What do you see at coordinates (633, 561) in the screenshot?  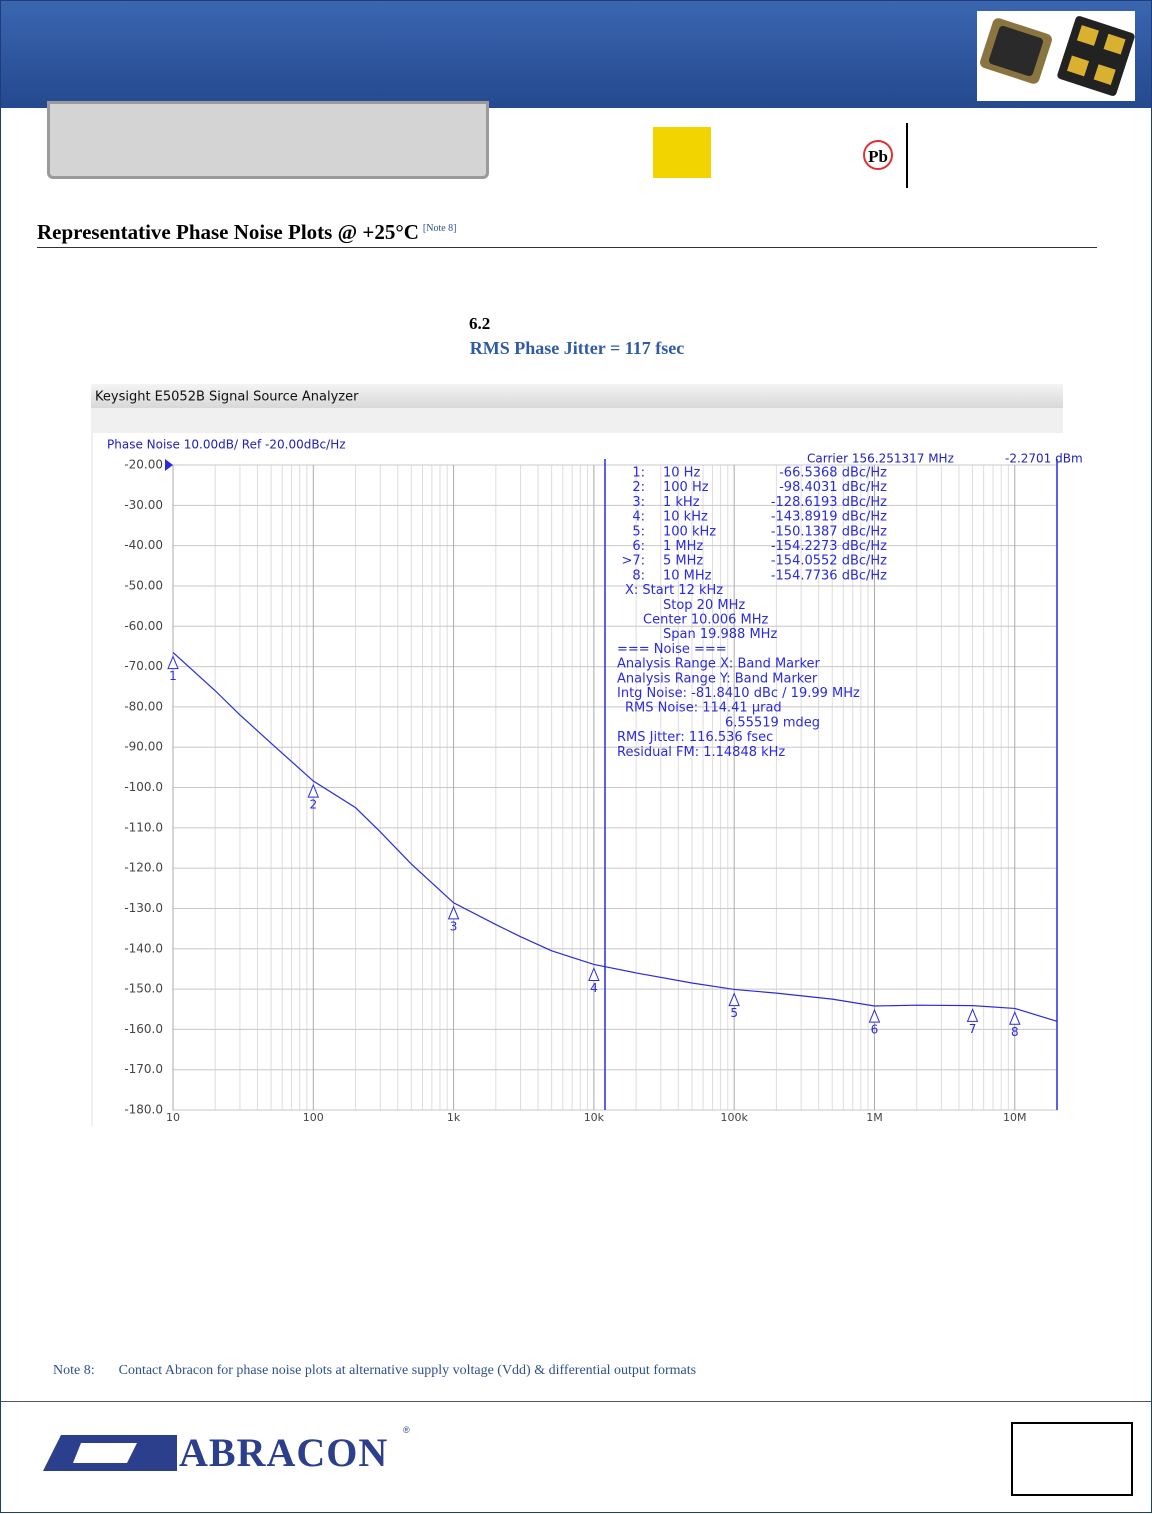 I see `marker-id: >7:` at bounding box center [633, 561].